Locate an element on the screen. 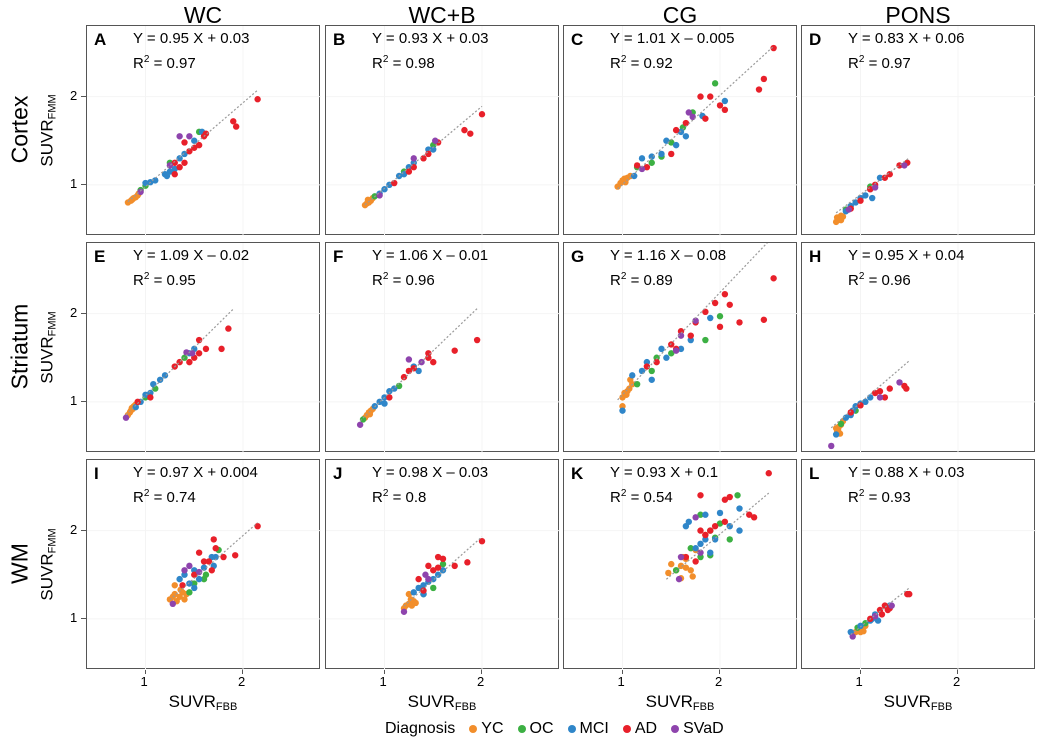  x-axis-label-sub: FBB is located at coordinates (941, 707).